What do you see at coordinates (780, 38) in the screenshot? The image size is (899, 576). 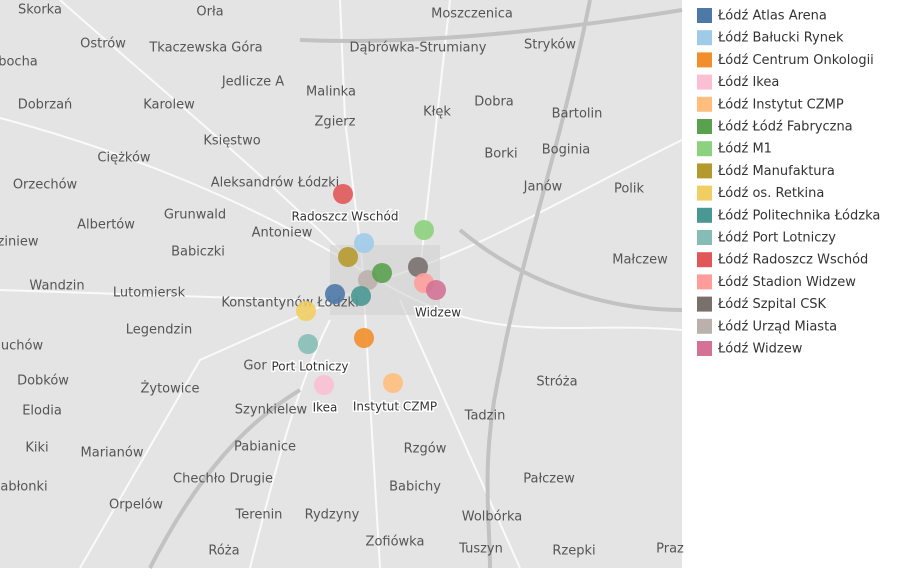 I see `legend-label: Łódź Bałucki Rynek` at bounding box center [780, 38].